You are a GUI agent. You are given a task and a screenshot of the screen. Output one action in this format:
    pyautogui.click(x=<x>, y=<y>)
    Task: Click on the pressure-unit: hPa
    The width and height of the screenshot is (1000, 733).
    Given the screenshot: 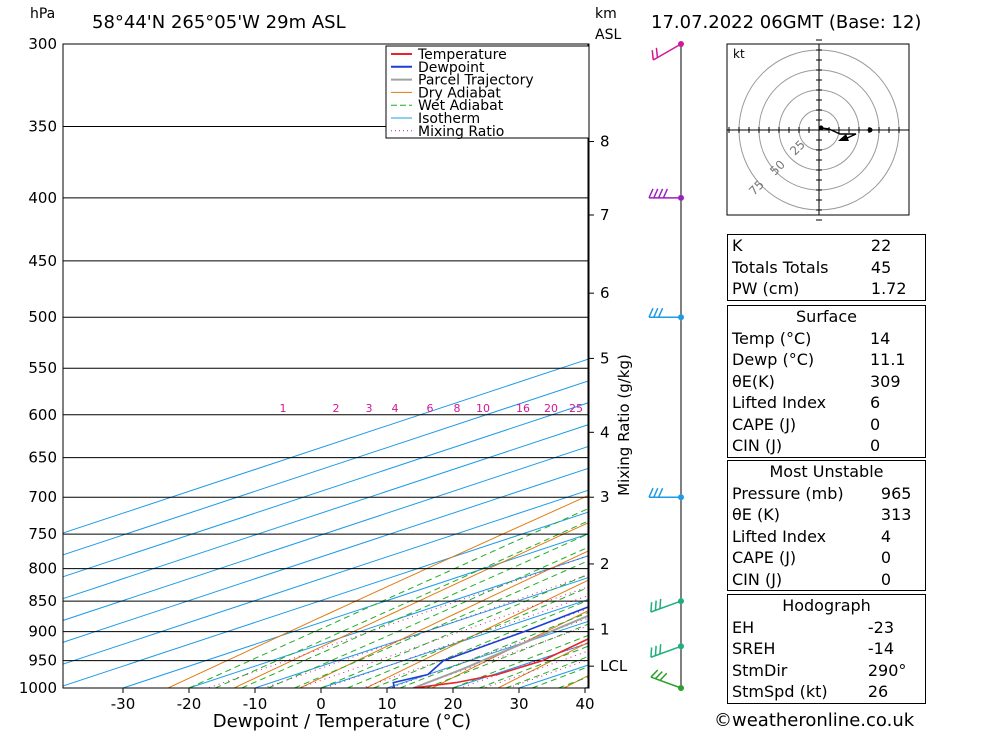 What is the action you would take?
    pyautogui.click(x=43, y=14)
    